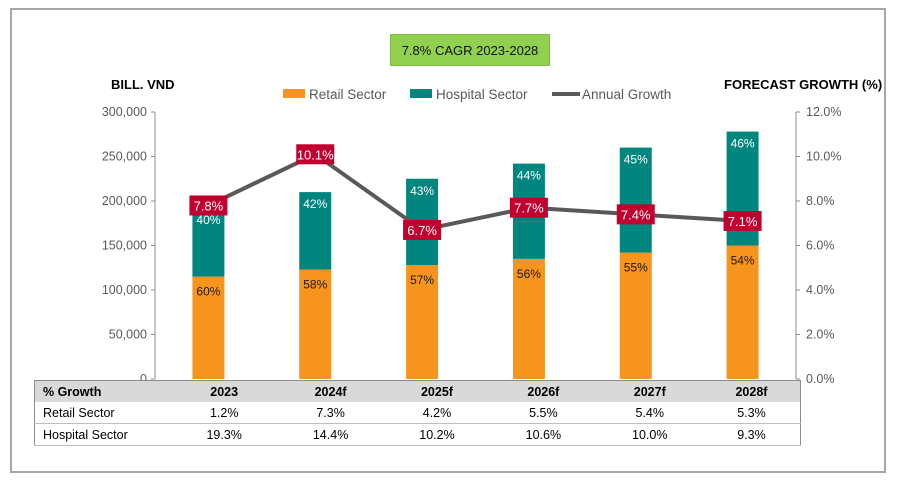 This screenshot has height=482, width=899. I want to click on growth-label: 7.8%, so click(209, 205).